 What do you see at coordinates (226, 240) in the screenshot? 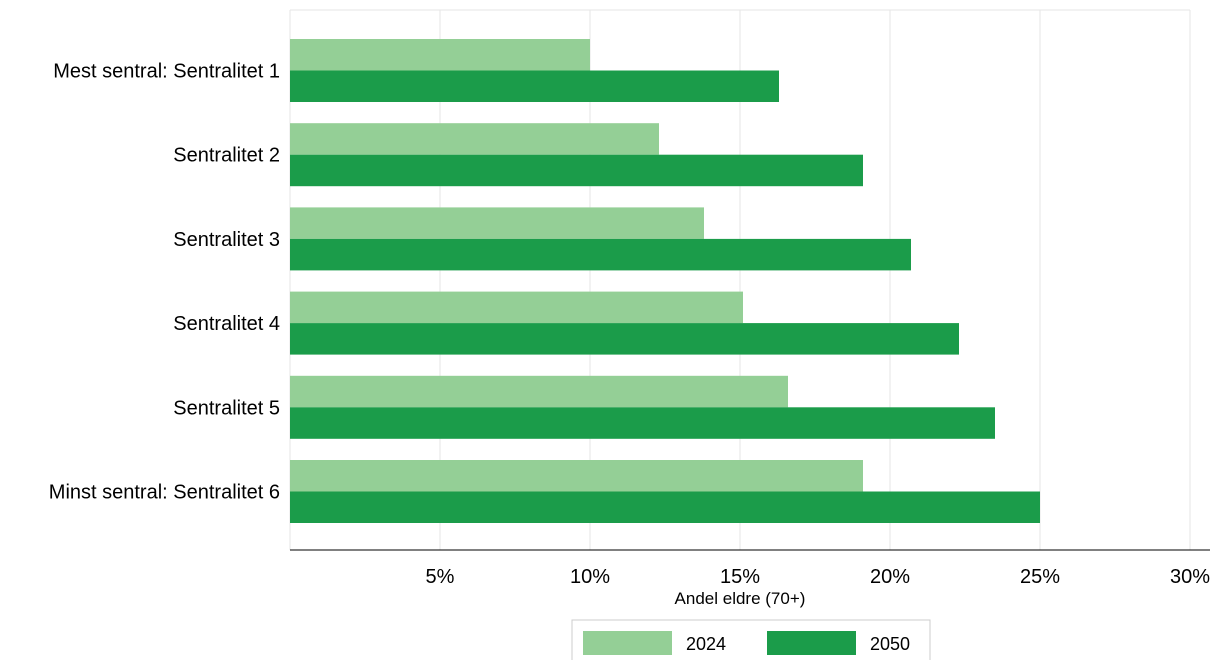
I see `category-label: Sentralitet 3` at bounding box center [226, 240].